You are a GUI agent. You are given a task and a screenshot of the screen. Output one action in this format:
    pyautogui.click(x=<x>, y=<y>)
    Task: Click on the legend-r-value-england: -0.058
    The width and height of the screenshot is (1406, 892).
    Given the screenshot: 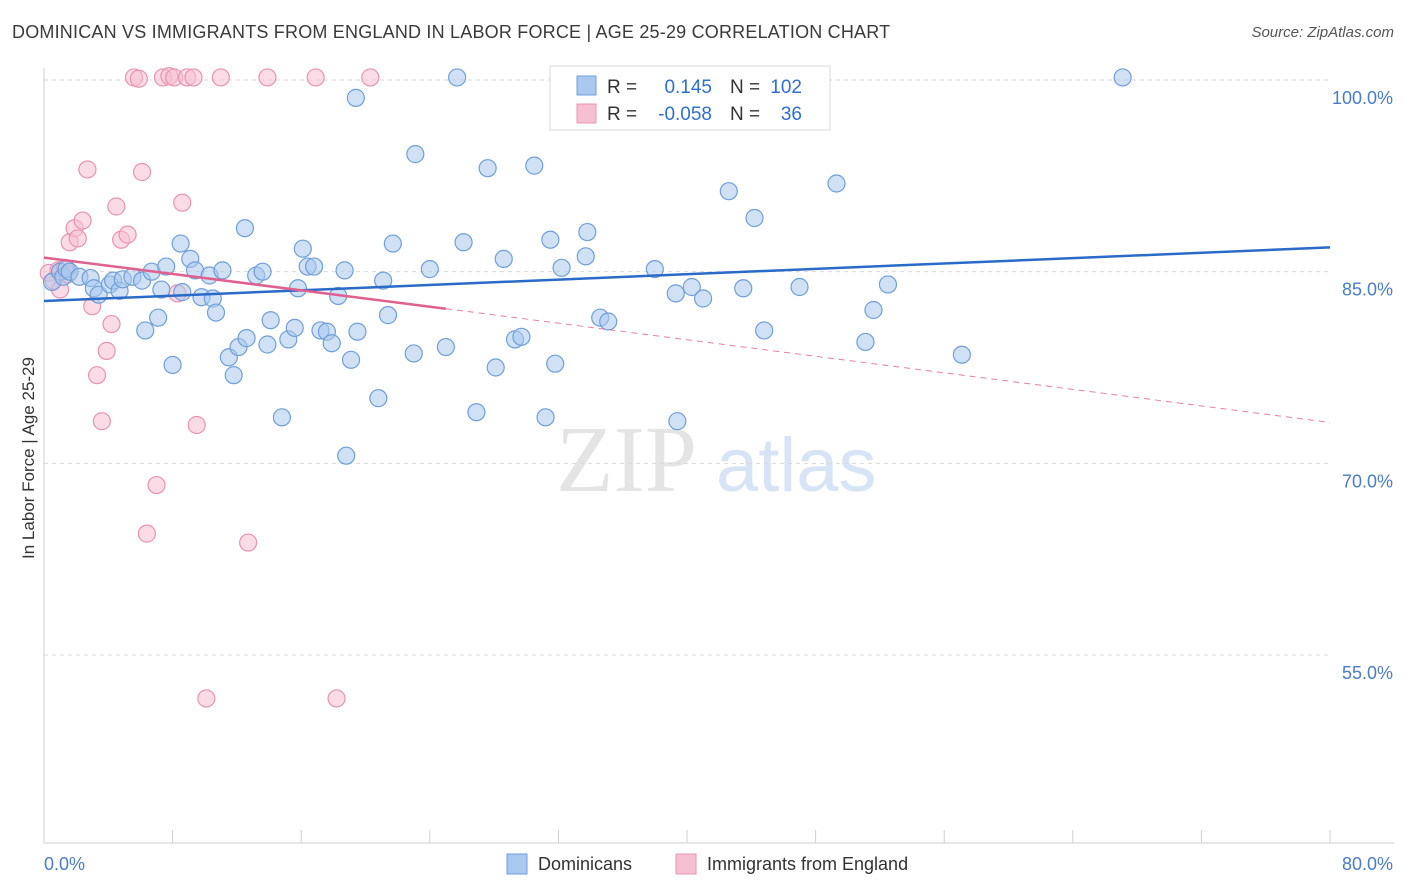 What is the action you would take?
    pyautogui.click(x=685, y=114)
    